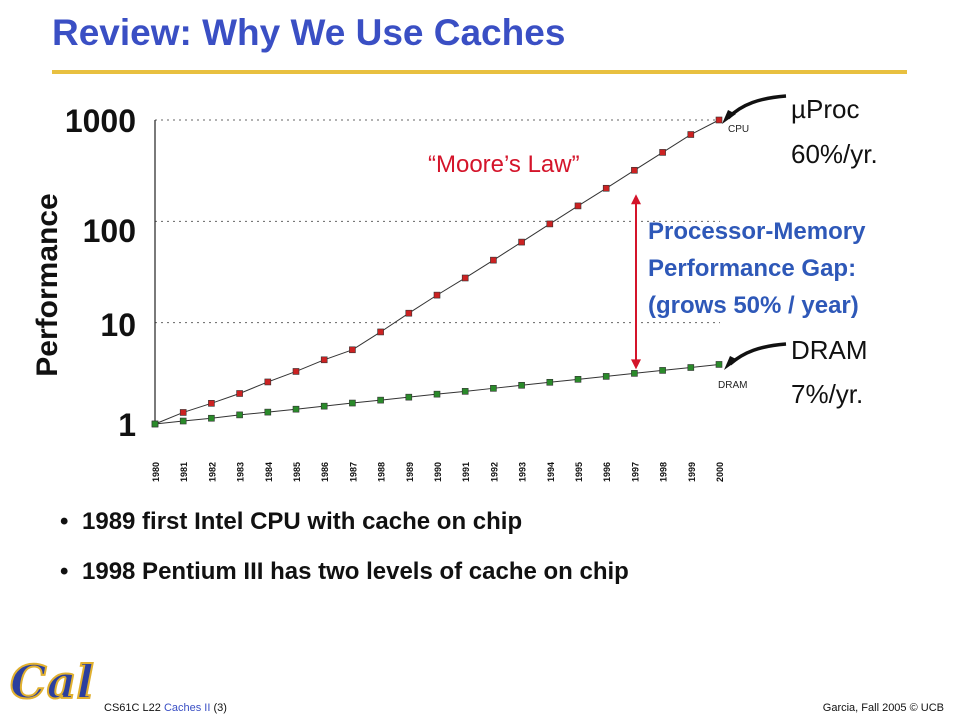 The image size is (960, 720). Describe the element at coordinates (756, 107) in the screenshot. I see `cpu-pointer-arrow` at that location.